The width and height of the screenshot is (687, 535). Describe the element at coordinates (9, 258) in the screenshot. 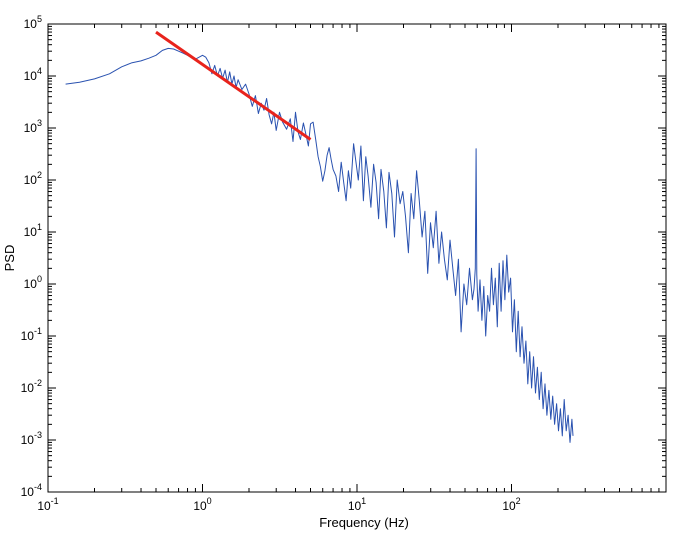

I see `y-axis-title: PSD` at that location.